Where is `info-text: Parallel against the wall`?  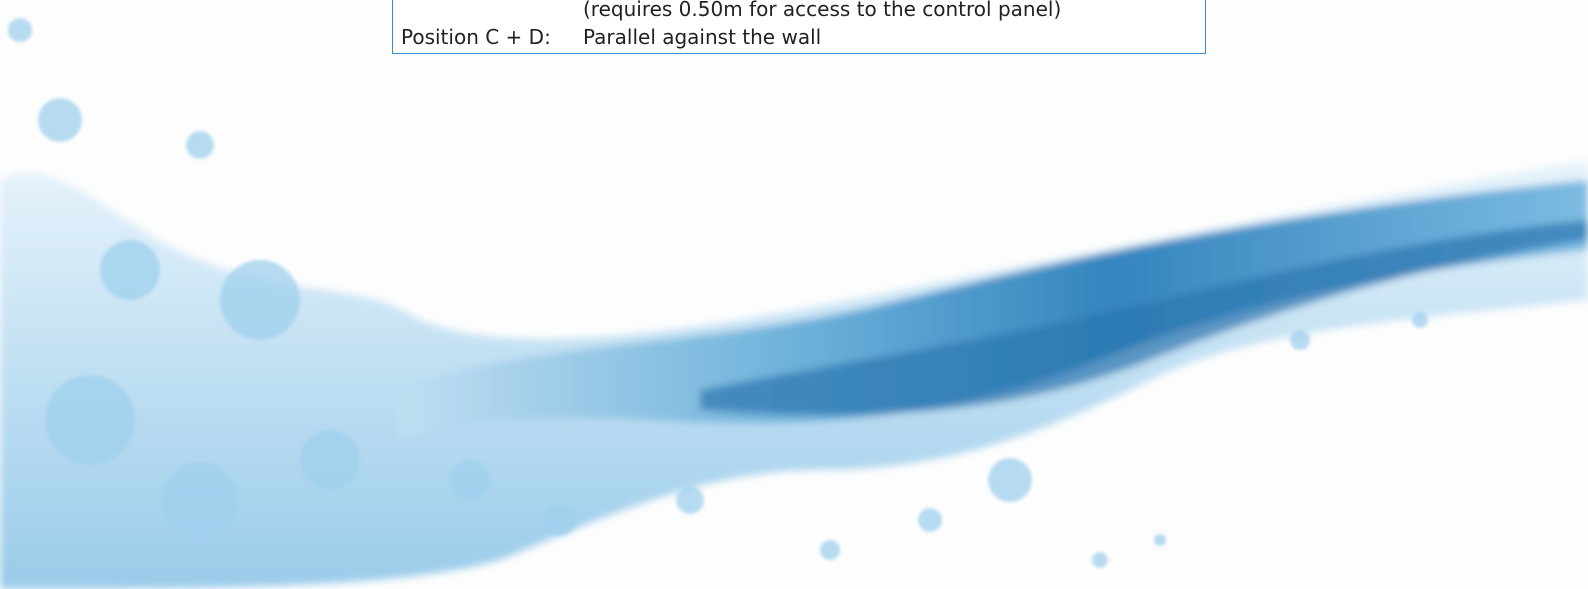
info-text: Parallel against the wall is located at coordinates (702, 37).